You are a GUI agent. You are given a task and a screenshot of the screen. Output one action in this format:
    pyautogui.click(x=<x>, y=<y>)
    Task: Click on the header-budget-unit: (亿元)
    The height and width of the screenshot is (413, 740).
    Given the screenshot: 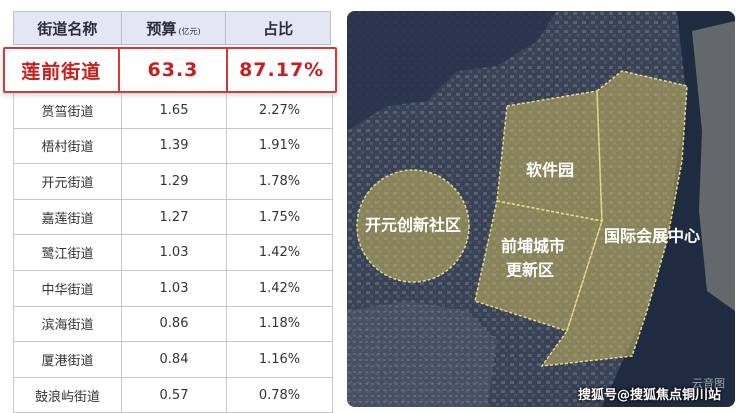 What is the action you would take?
    pyautogui.click(x=189, y=31)
    